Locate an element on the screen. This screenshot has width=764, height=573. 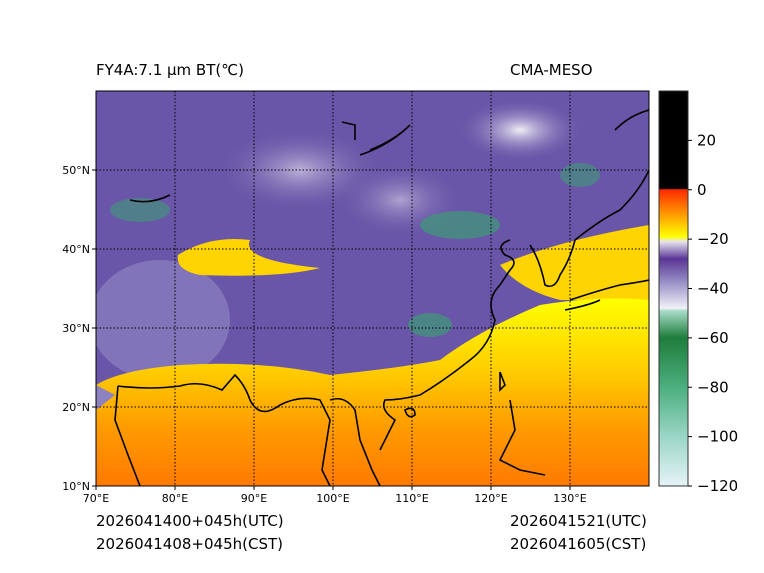
x-tick-label: 100°E is located at coordinates (332, 498).